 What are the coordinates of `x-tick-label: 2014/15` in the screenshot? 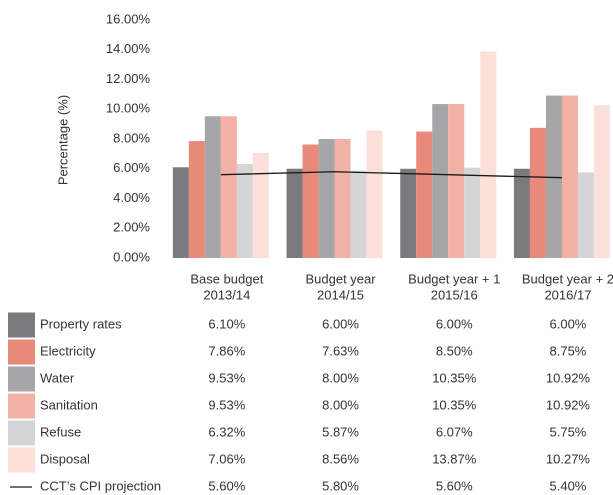 It's located at (340, 294).